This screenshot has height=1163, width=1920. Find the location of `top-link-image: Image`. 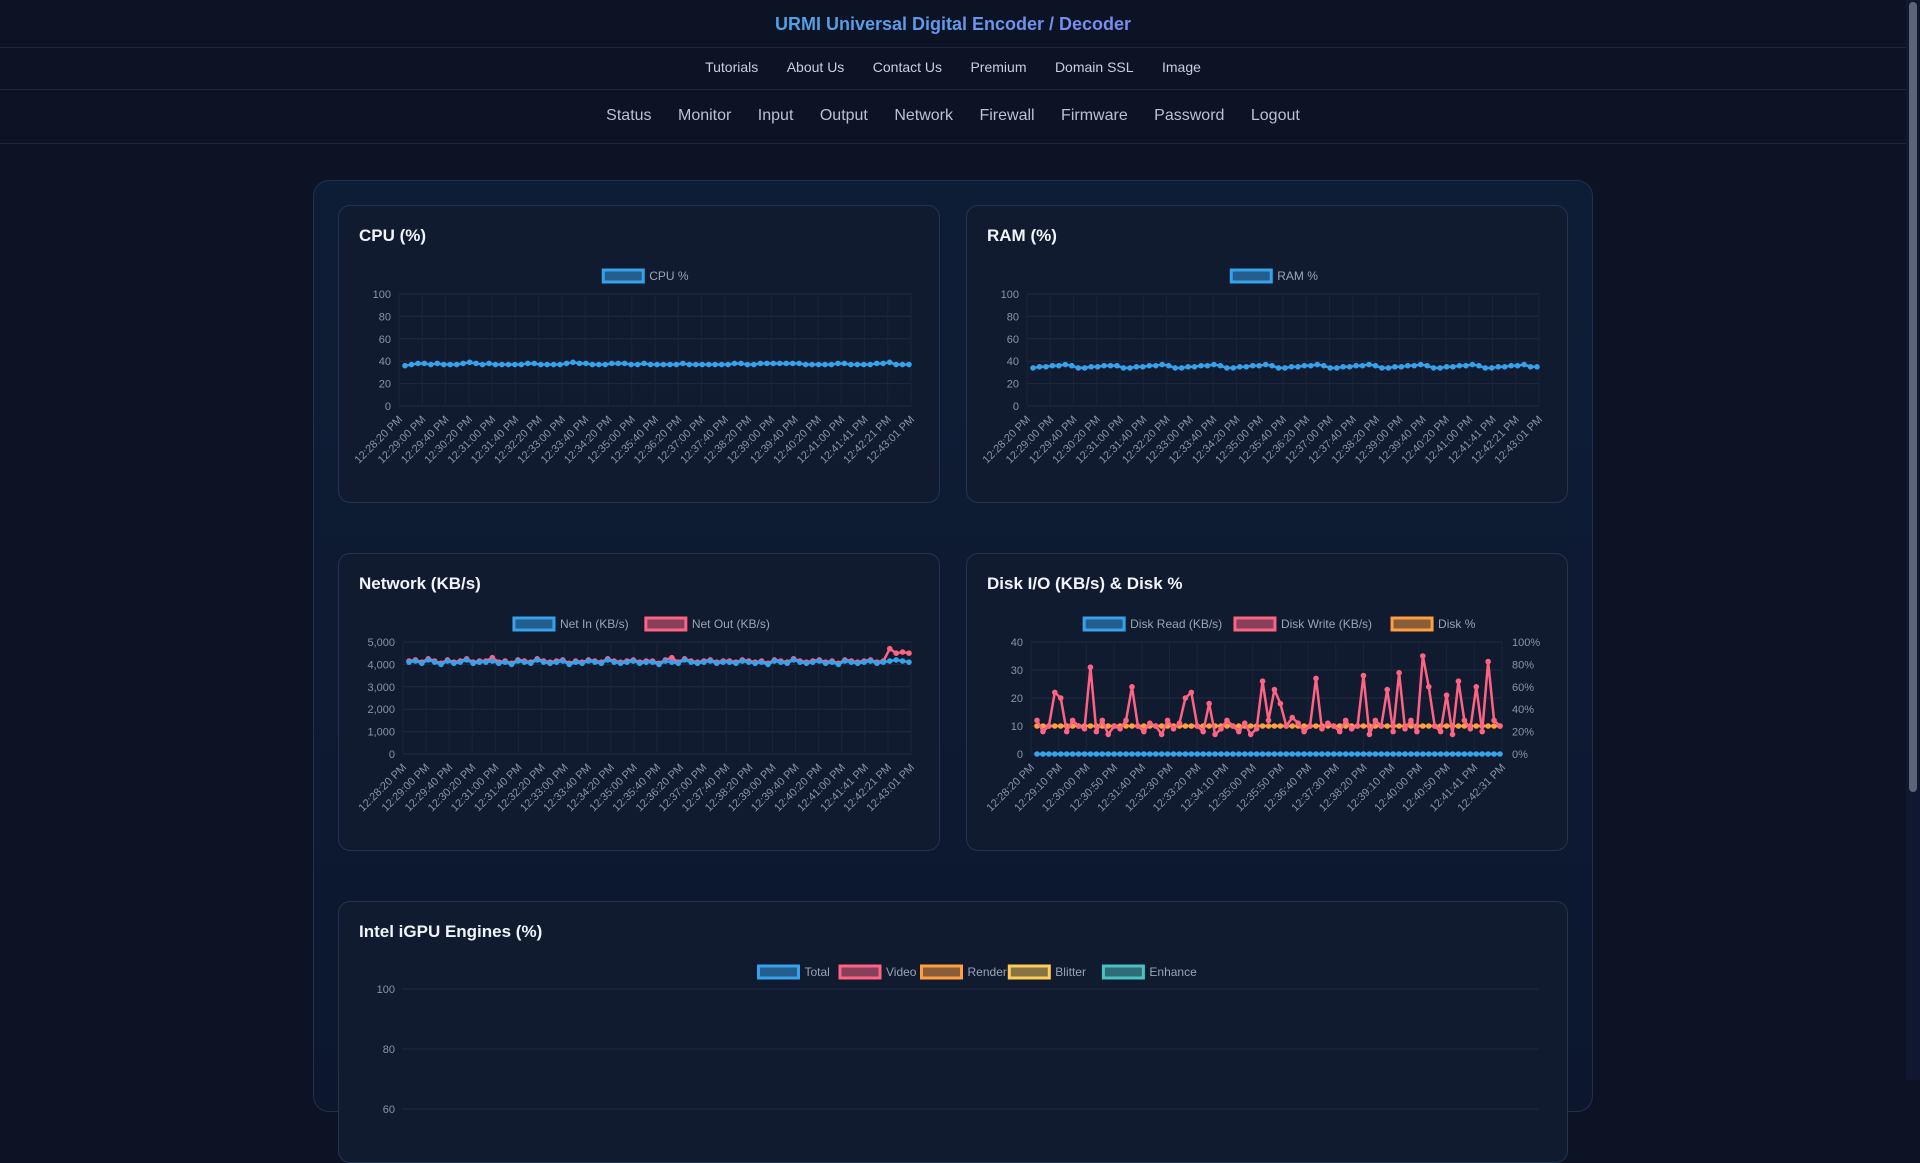

top-link-image: Image is located at coordinates (1181, 67).